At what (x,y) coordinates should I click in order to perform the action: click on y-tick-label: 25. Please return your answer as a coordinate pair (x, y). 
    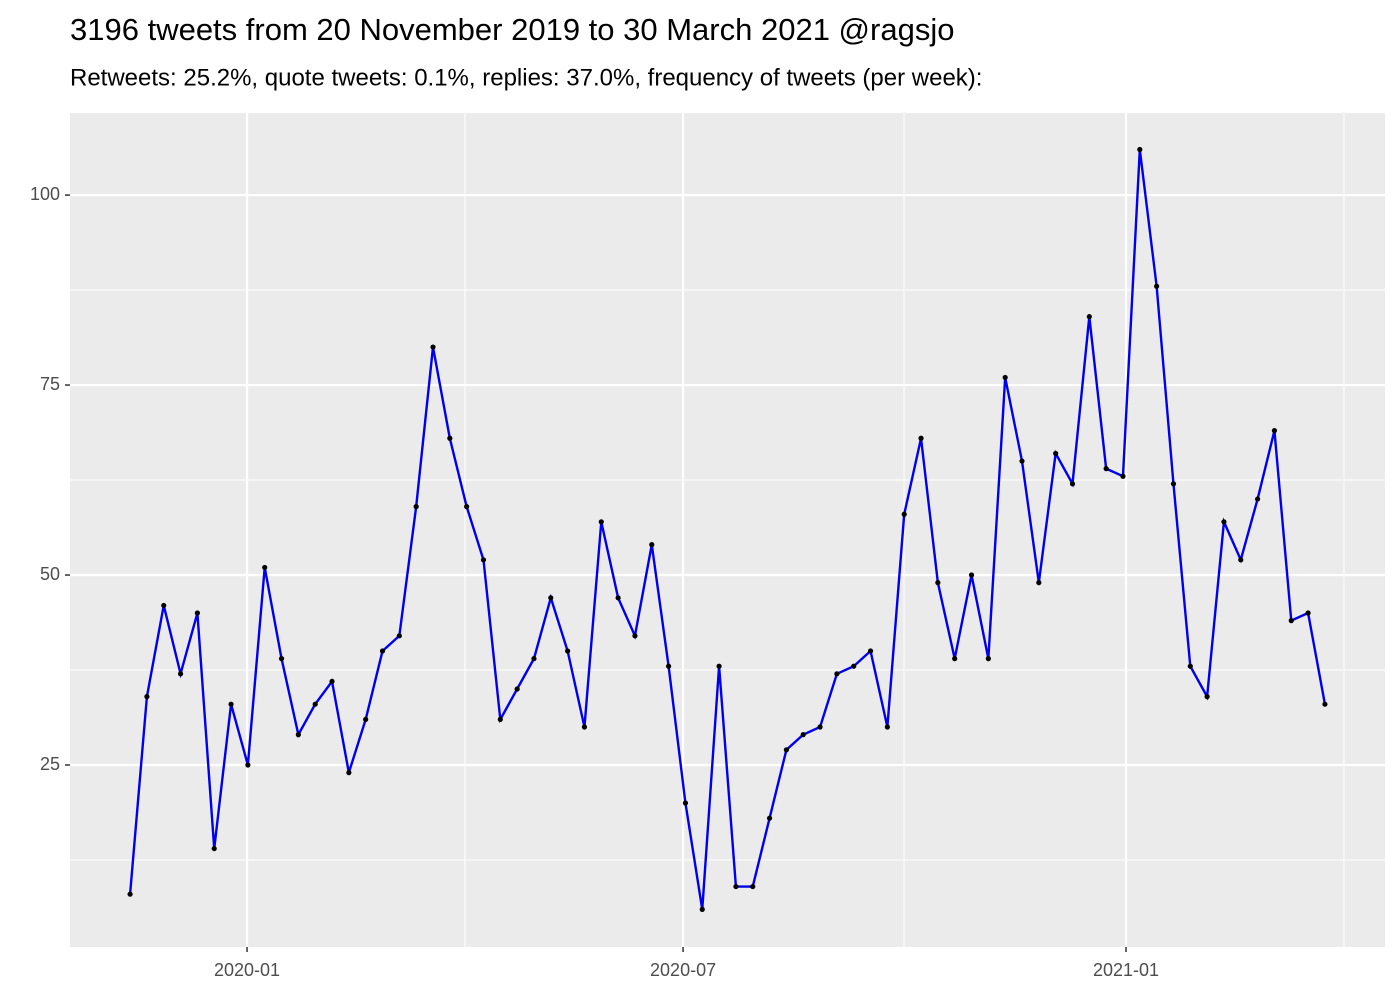
    Looking at the image, I should click on (50, 764).